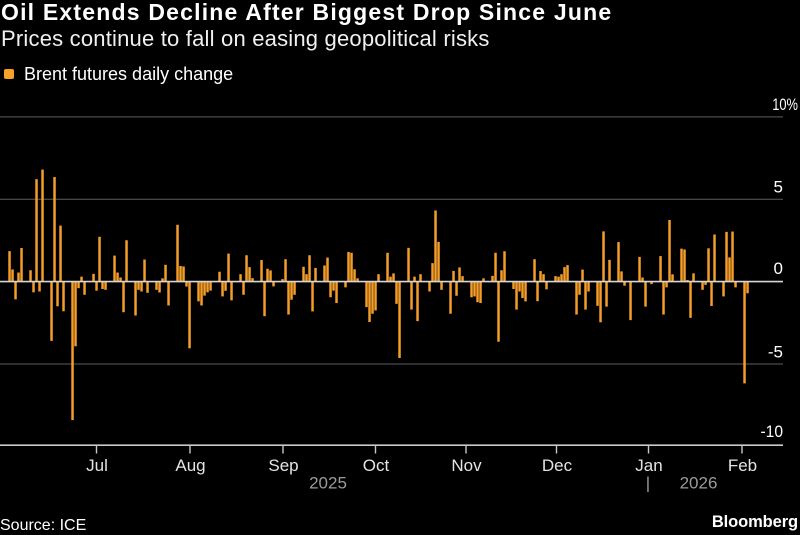 Image resolution: width=800 pixels, height=535 pixels. Describe the element at coordinates (97, 465) in the screenshot. I see `svg-text: Jul` at that location.